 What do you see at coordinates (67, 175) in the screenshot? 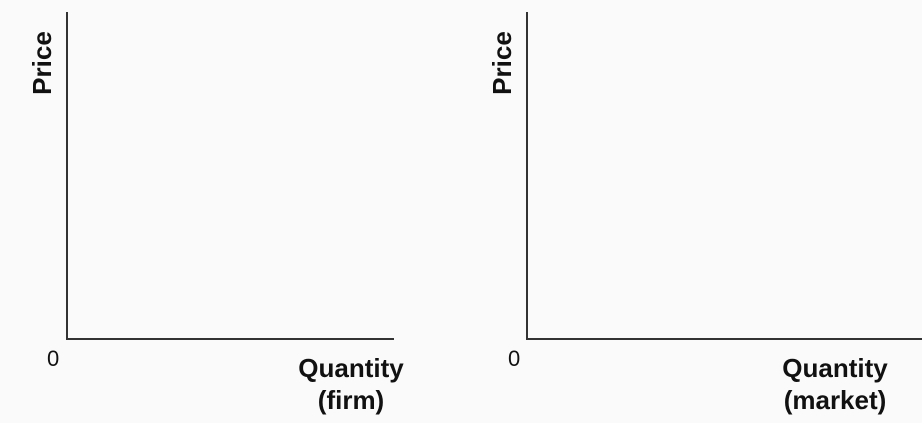
I see `firm-y-axis` at bounding box center [67, 175].